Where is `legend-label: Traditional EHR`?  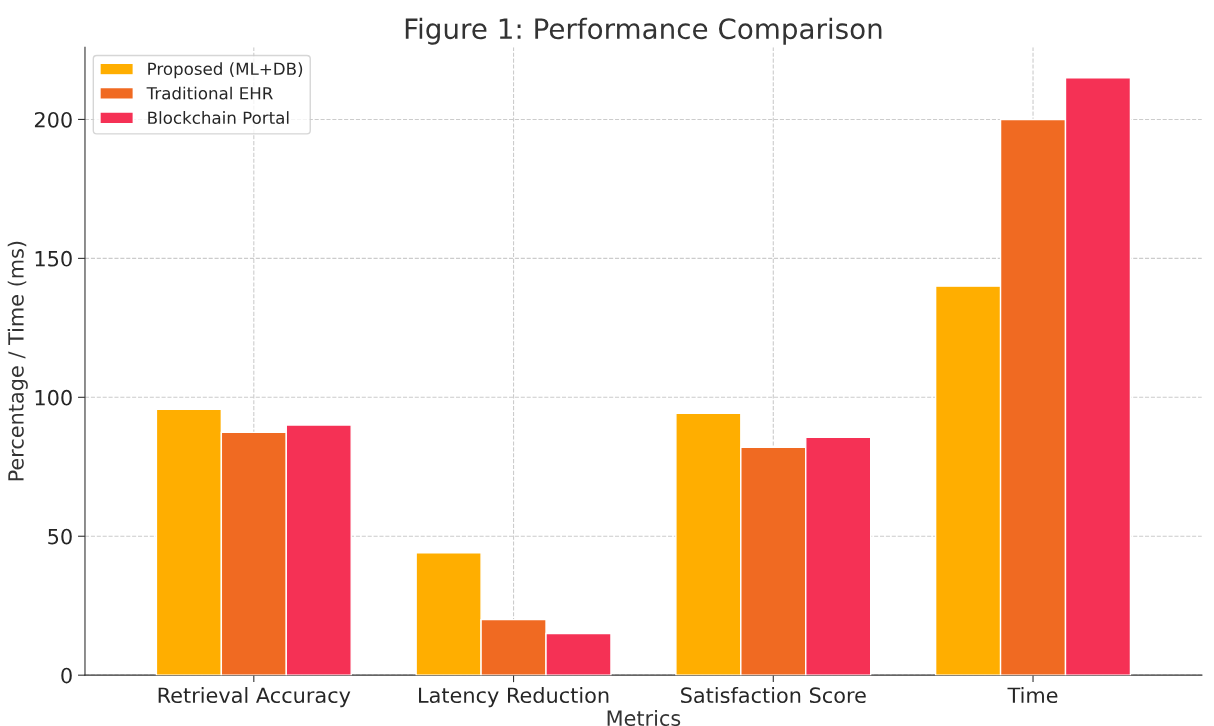 legend-label: Traditional EHR is located at coordinates (209, 93).